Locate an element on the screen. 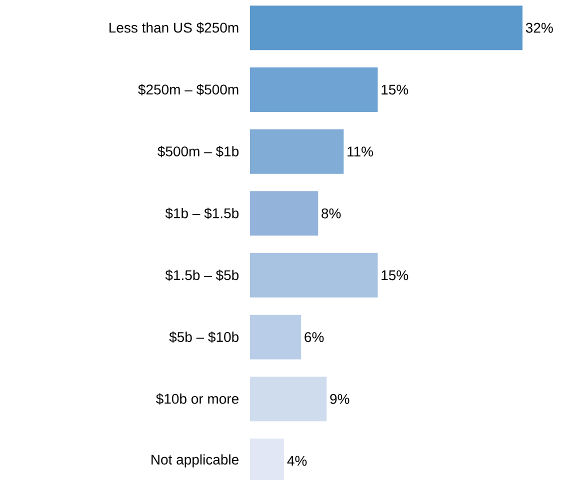 The height and width of the screenshot is (480, 577). y-tick-label: $1.5b – $5b is located at coordinates (202, 275).